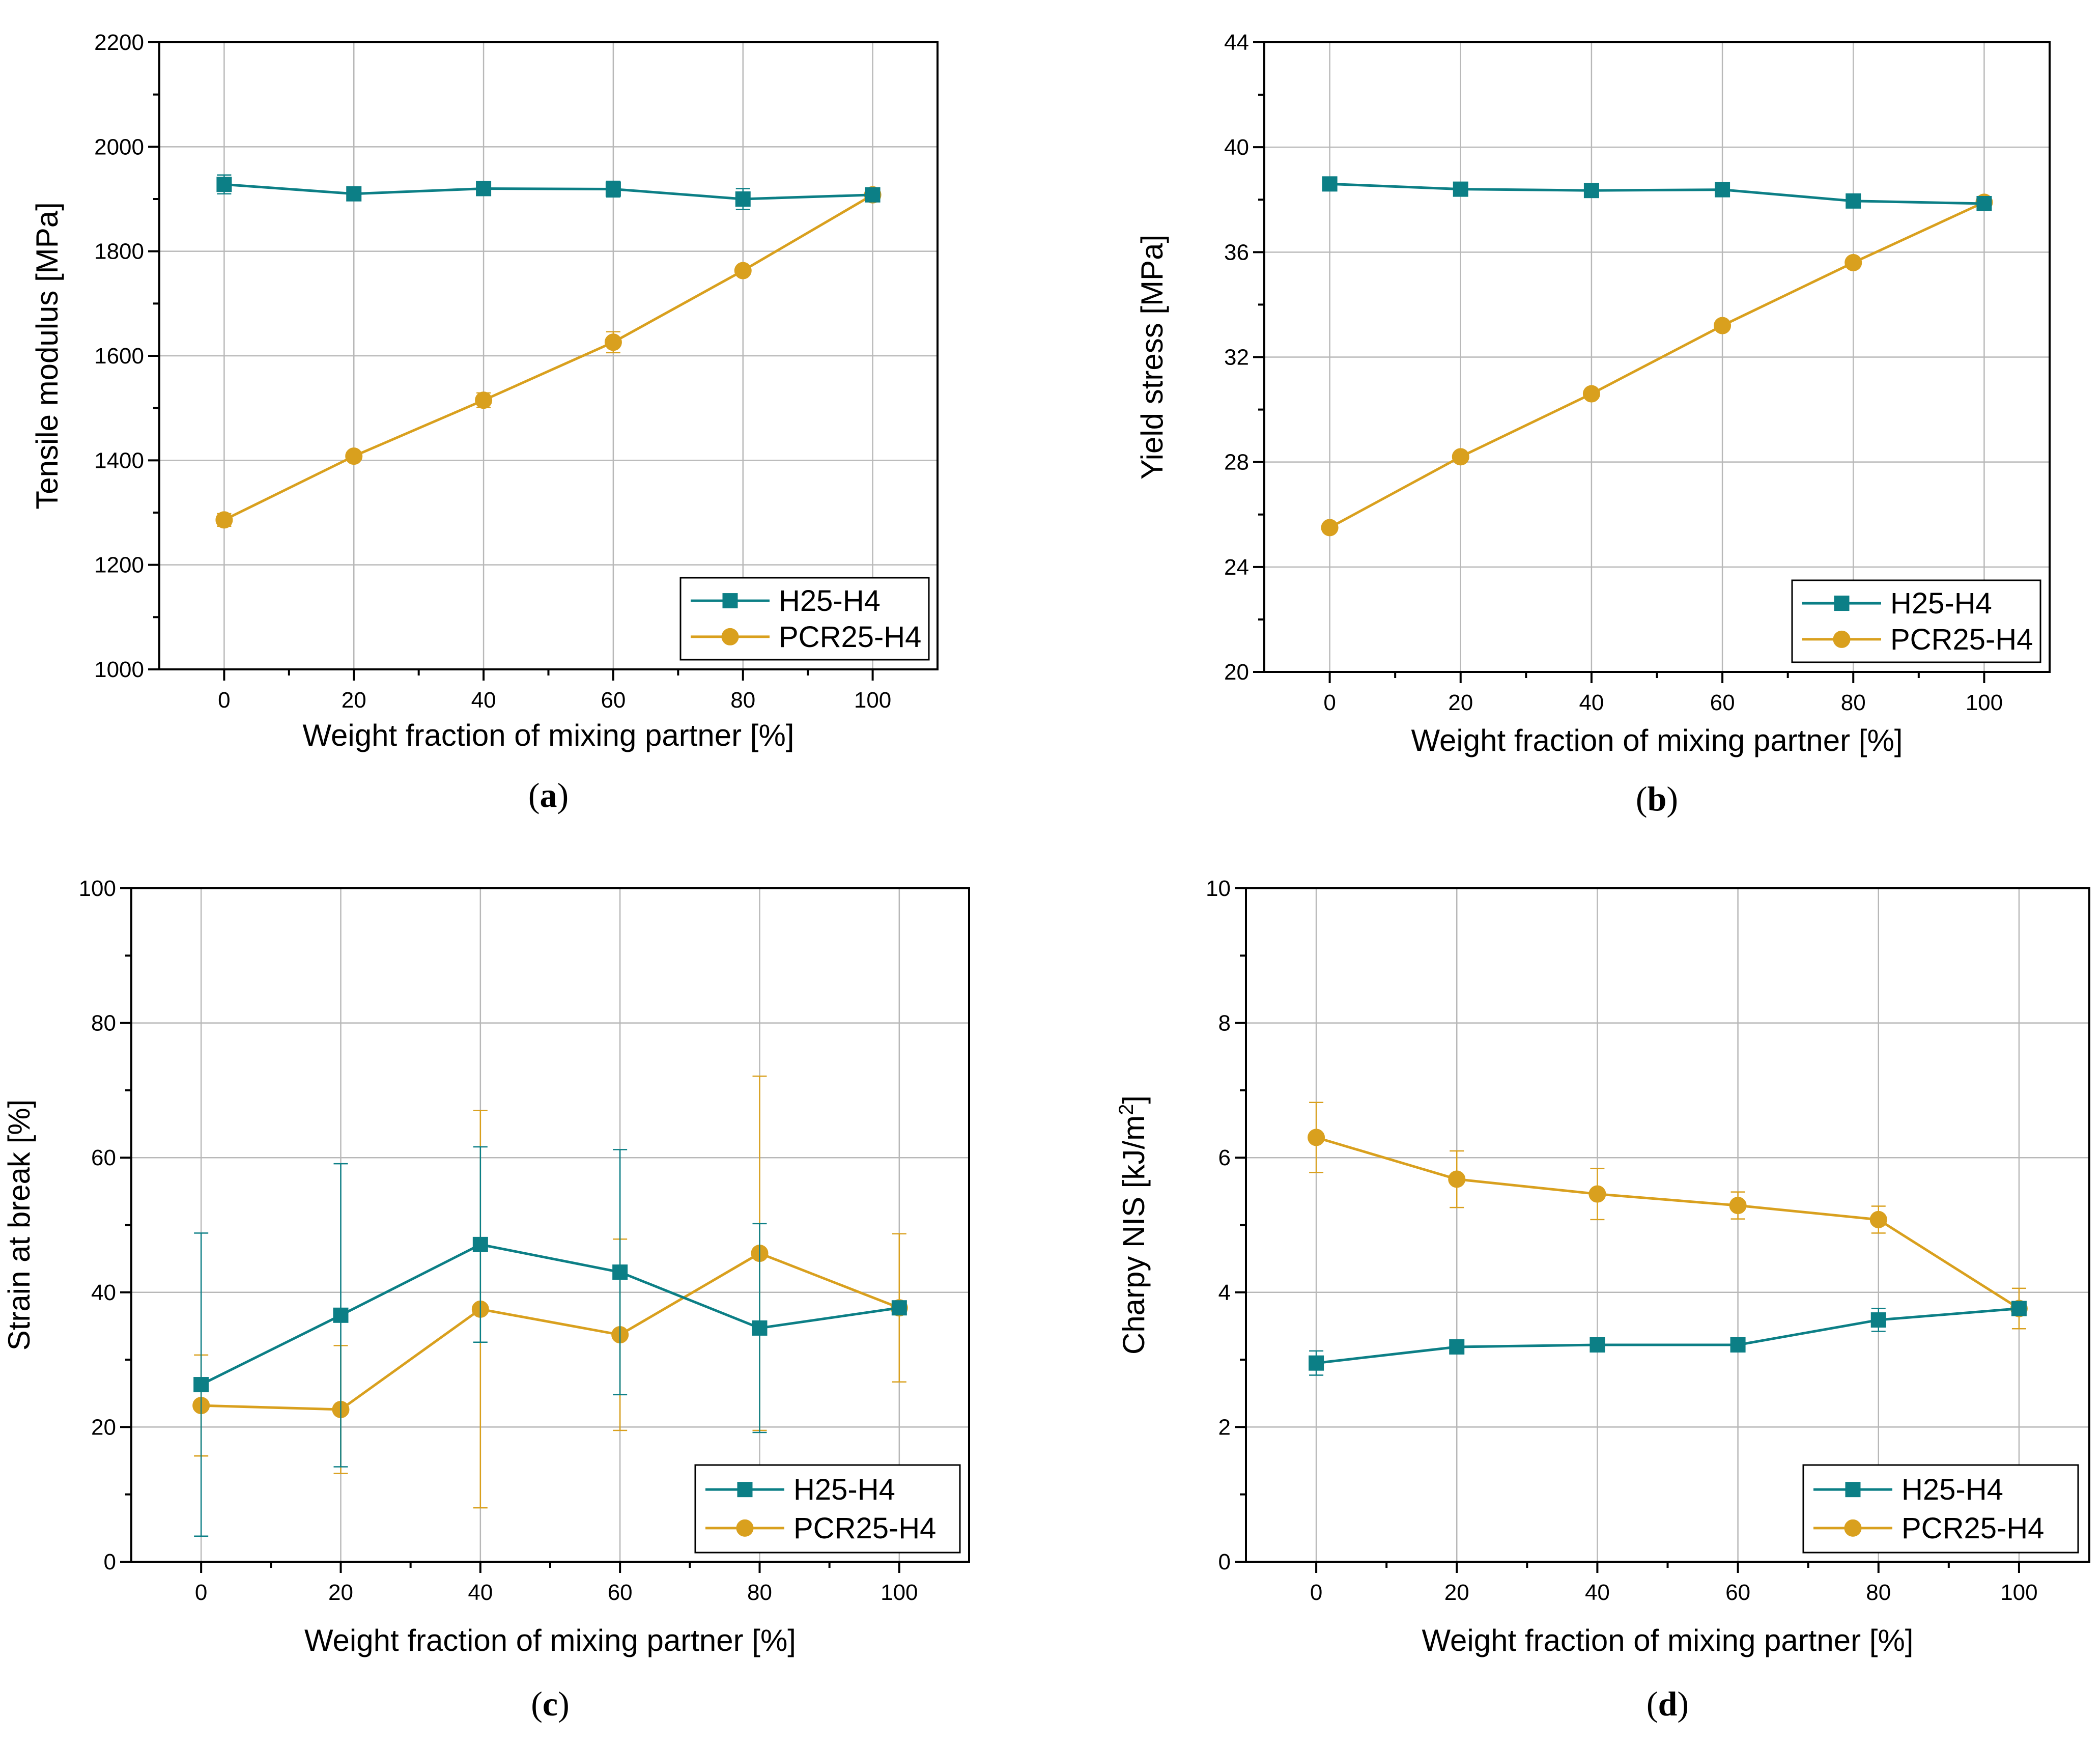  I want to click on y-tick-label: 2000, so click(119, 146).